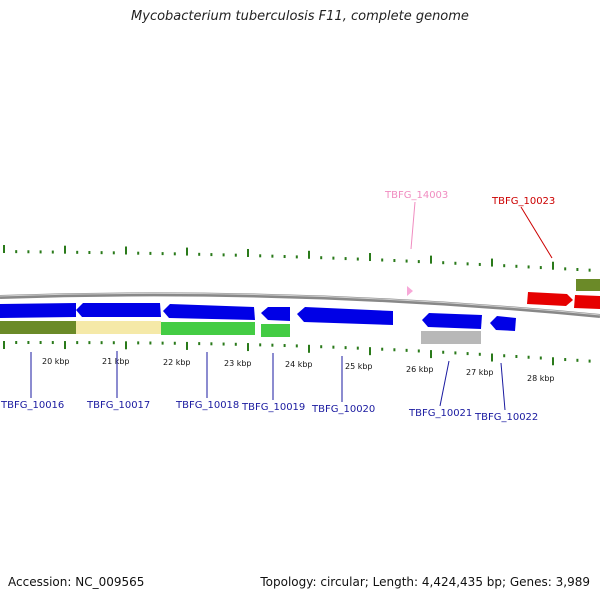  I want to click on scale-tick-label: 21 kbp, so click(116, 361).